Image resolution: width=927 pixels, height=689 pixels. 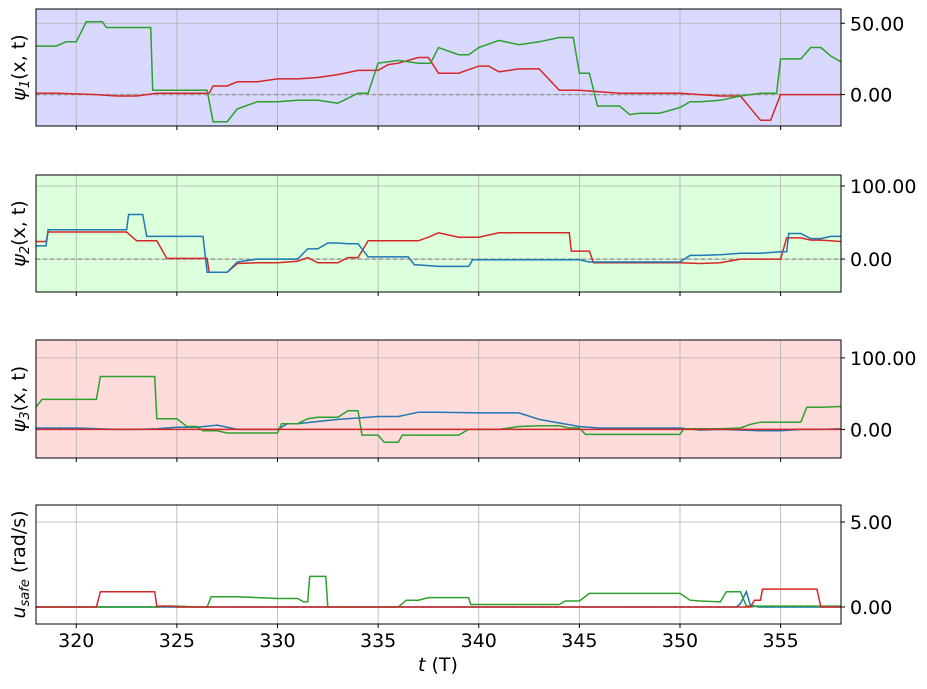 I want to click on x-tick-label: 335, so click(x=378, y=641).